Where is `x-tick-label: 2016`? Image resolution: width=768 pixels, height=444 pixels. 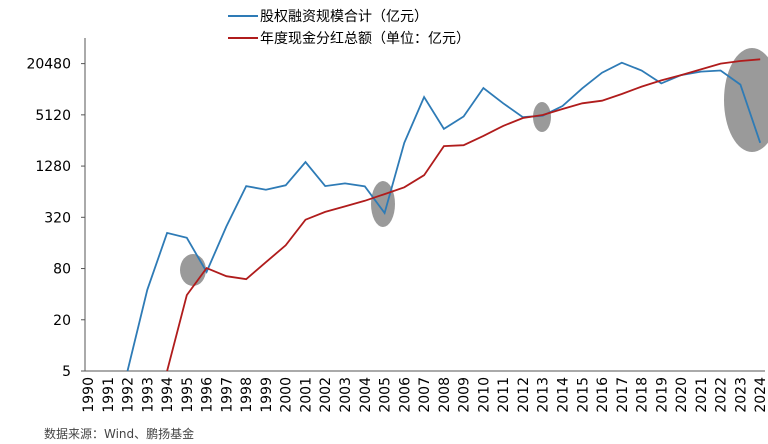
x-tick-label: 2016 is located at coordinates (603, 395).